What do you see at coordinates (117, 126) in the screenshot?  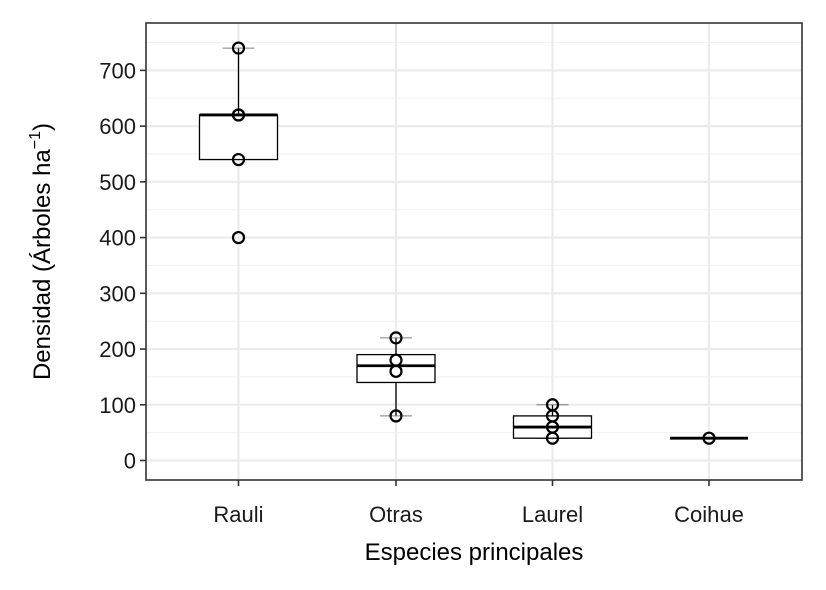 I see `y-tick-label: 600` at bounding box center [117, 126].